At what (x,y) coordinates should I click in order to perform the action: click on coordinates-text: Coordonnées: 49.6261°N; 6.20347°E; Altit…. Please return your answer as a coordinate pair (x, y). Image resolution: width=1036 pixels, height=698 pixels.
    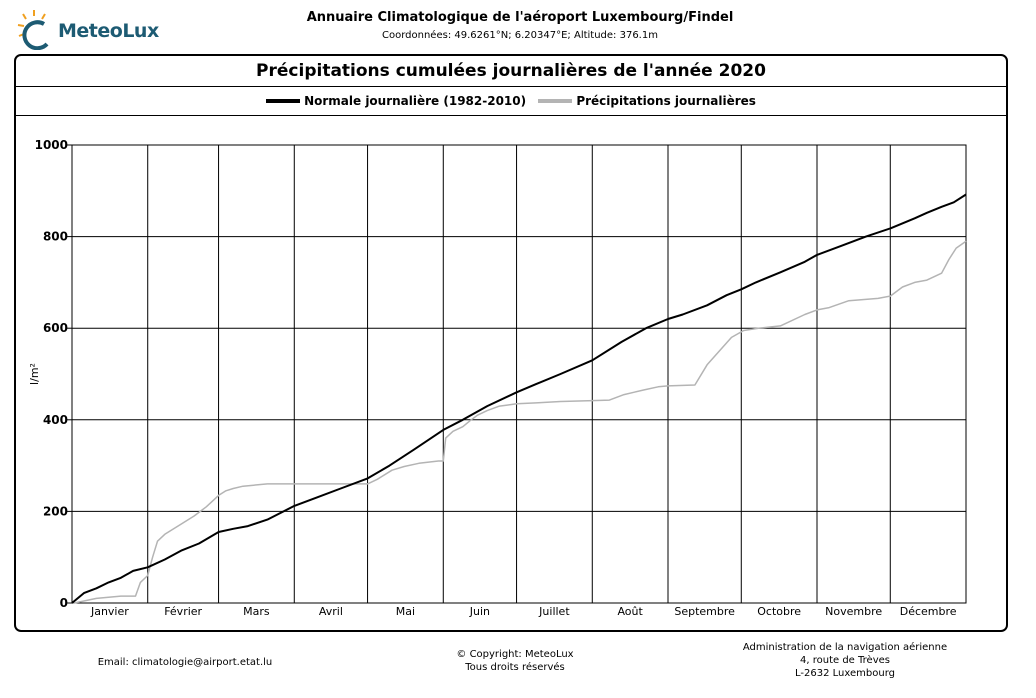
    Looking at the image, I should click on (520, 35).